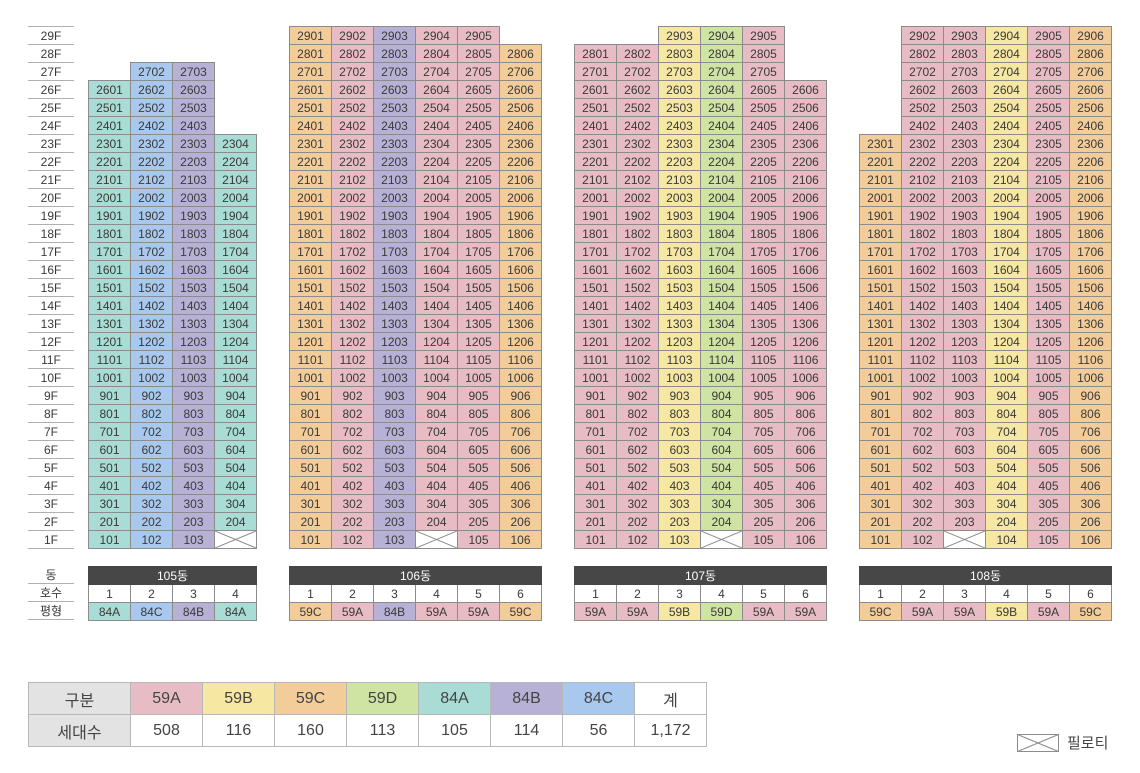 The image size is (1140, 773). What do you see at coordinates (598, 730) in the screenshot?
I see `summary-count-cell: 56` at bounding box center [598, 730].